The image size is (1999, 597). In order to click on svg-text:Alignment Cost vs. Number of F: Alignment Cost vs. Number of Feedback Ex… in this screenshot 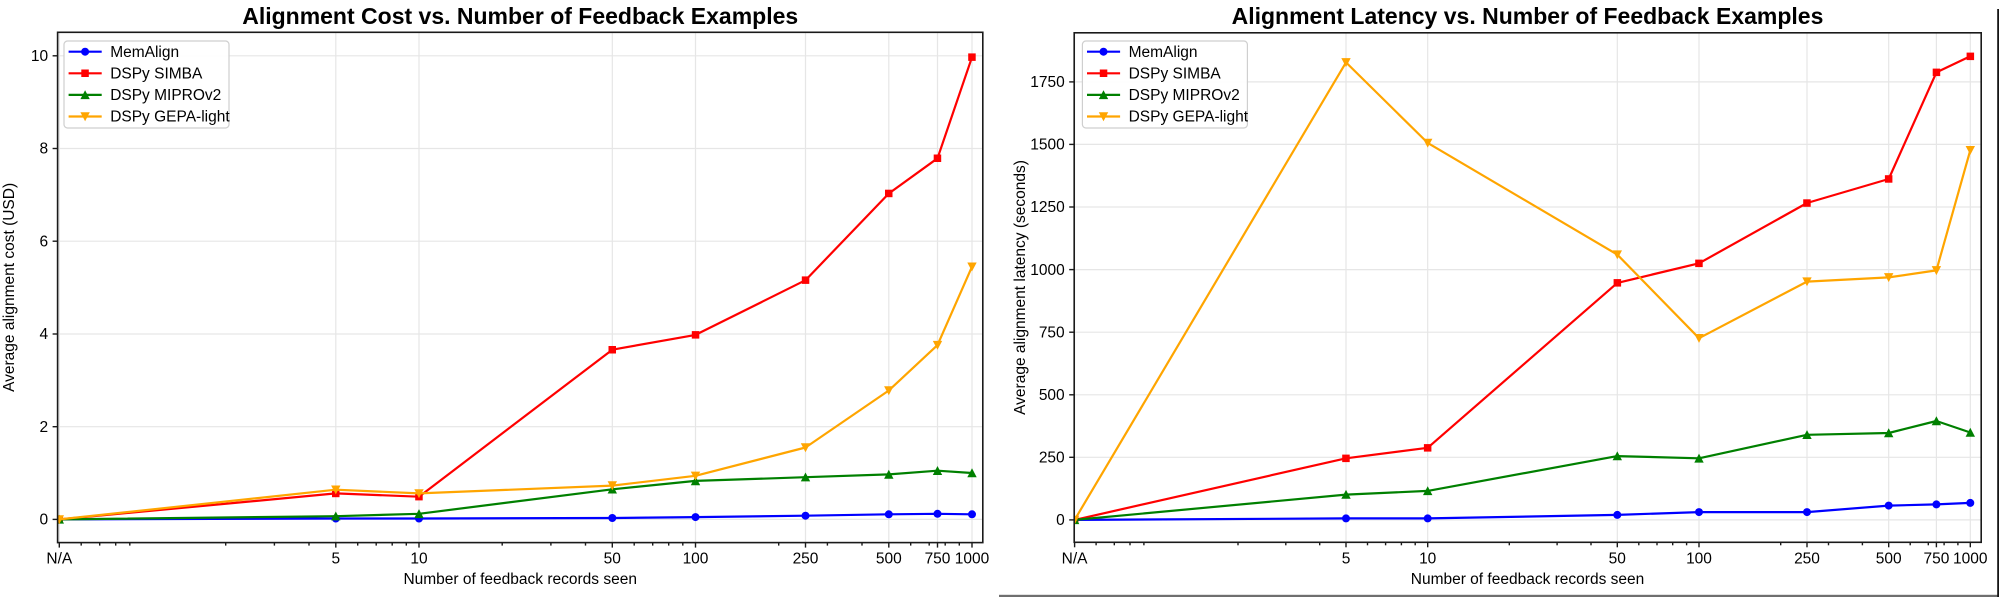, I will do `click(520, 16)`.